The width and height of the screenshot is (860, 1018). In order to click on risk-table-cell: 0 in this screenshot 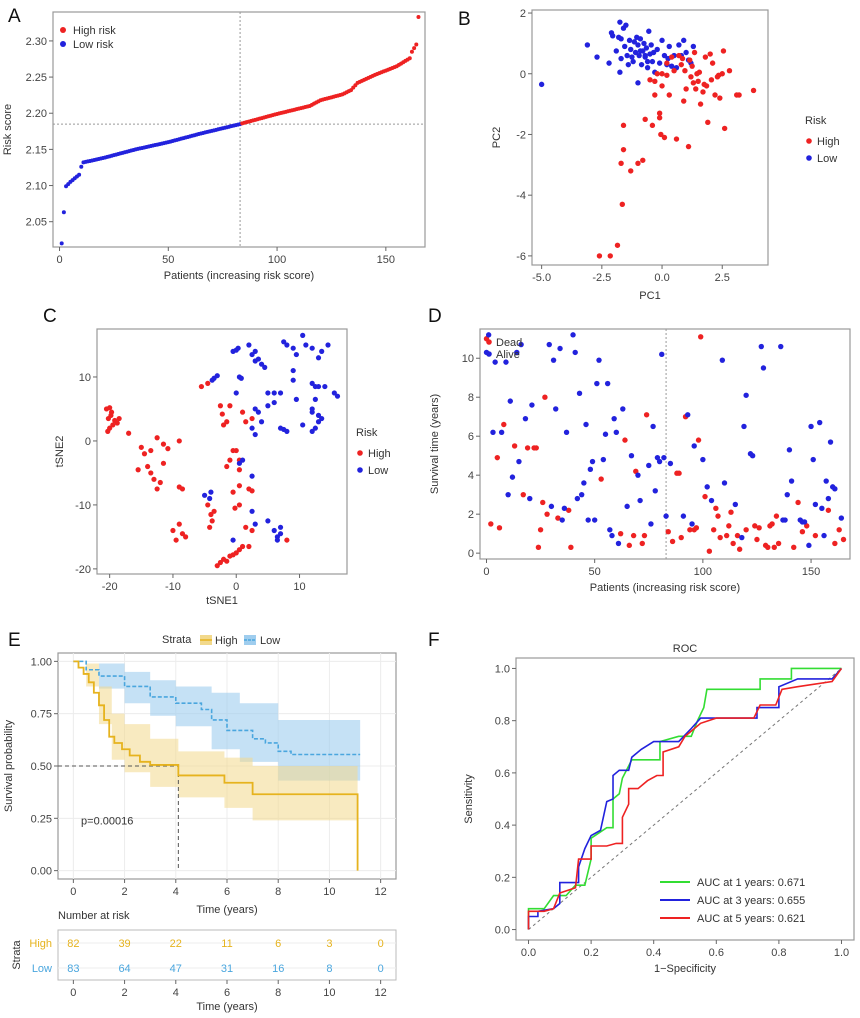, I will do `click(381, 969)`.